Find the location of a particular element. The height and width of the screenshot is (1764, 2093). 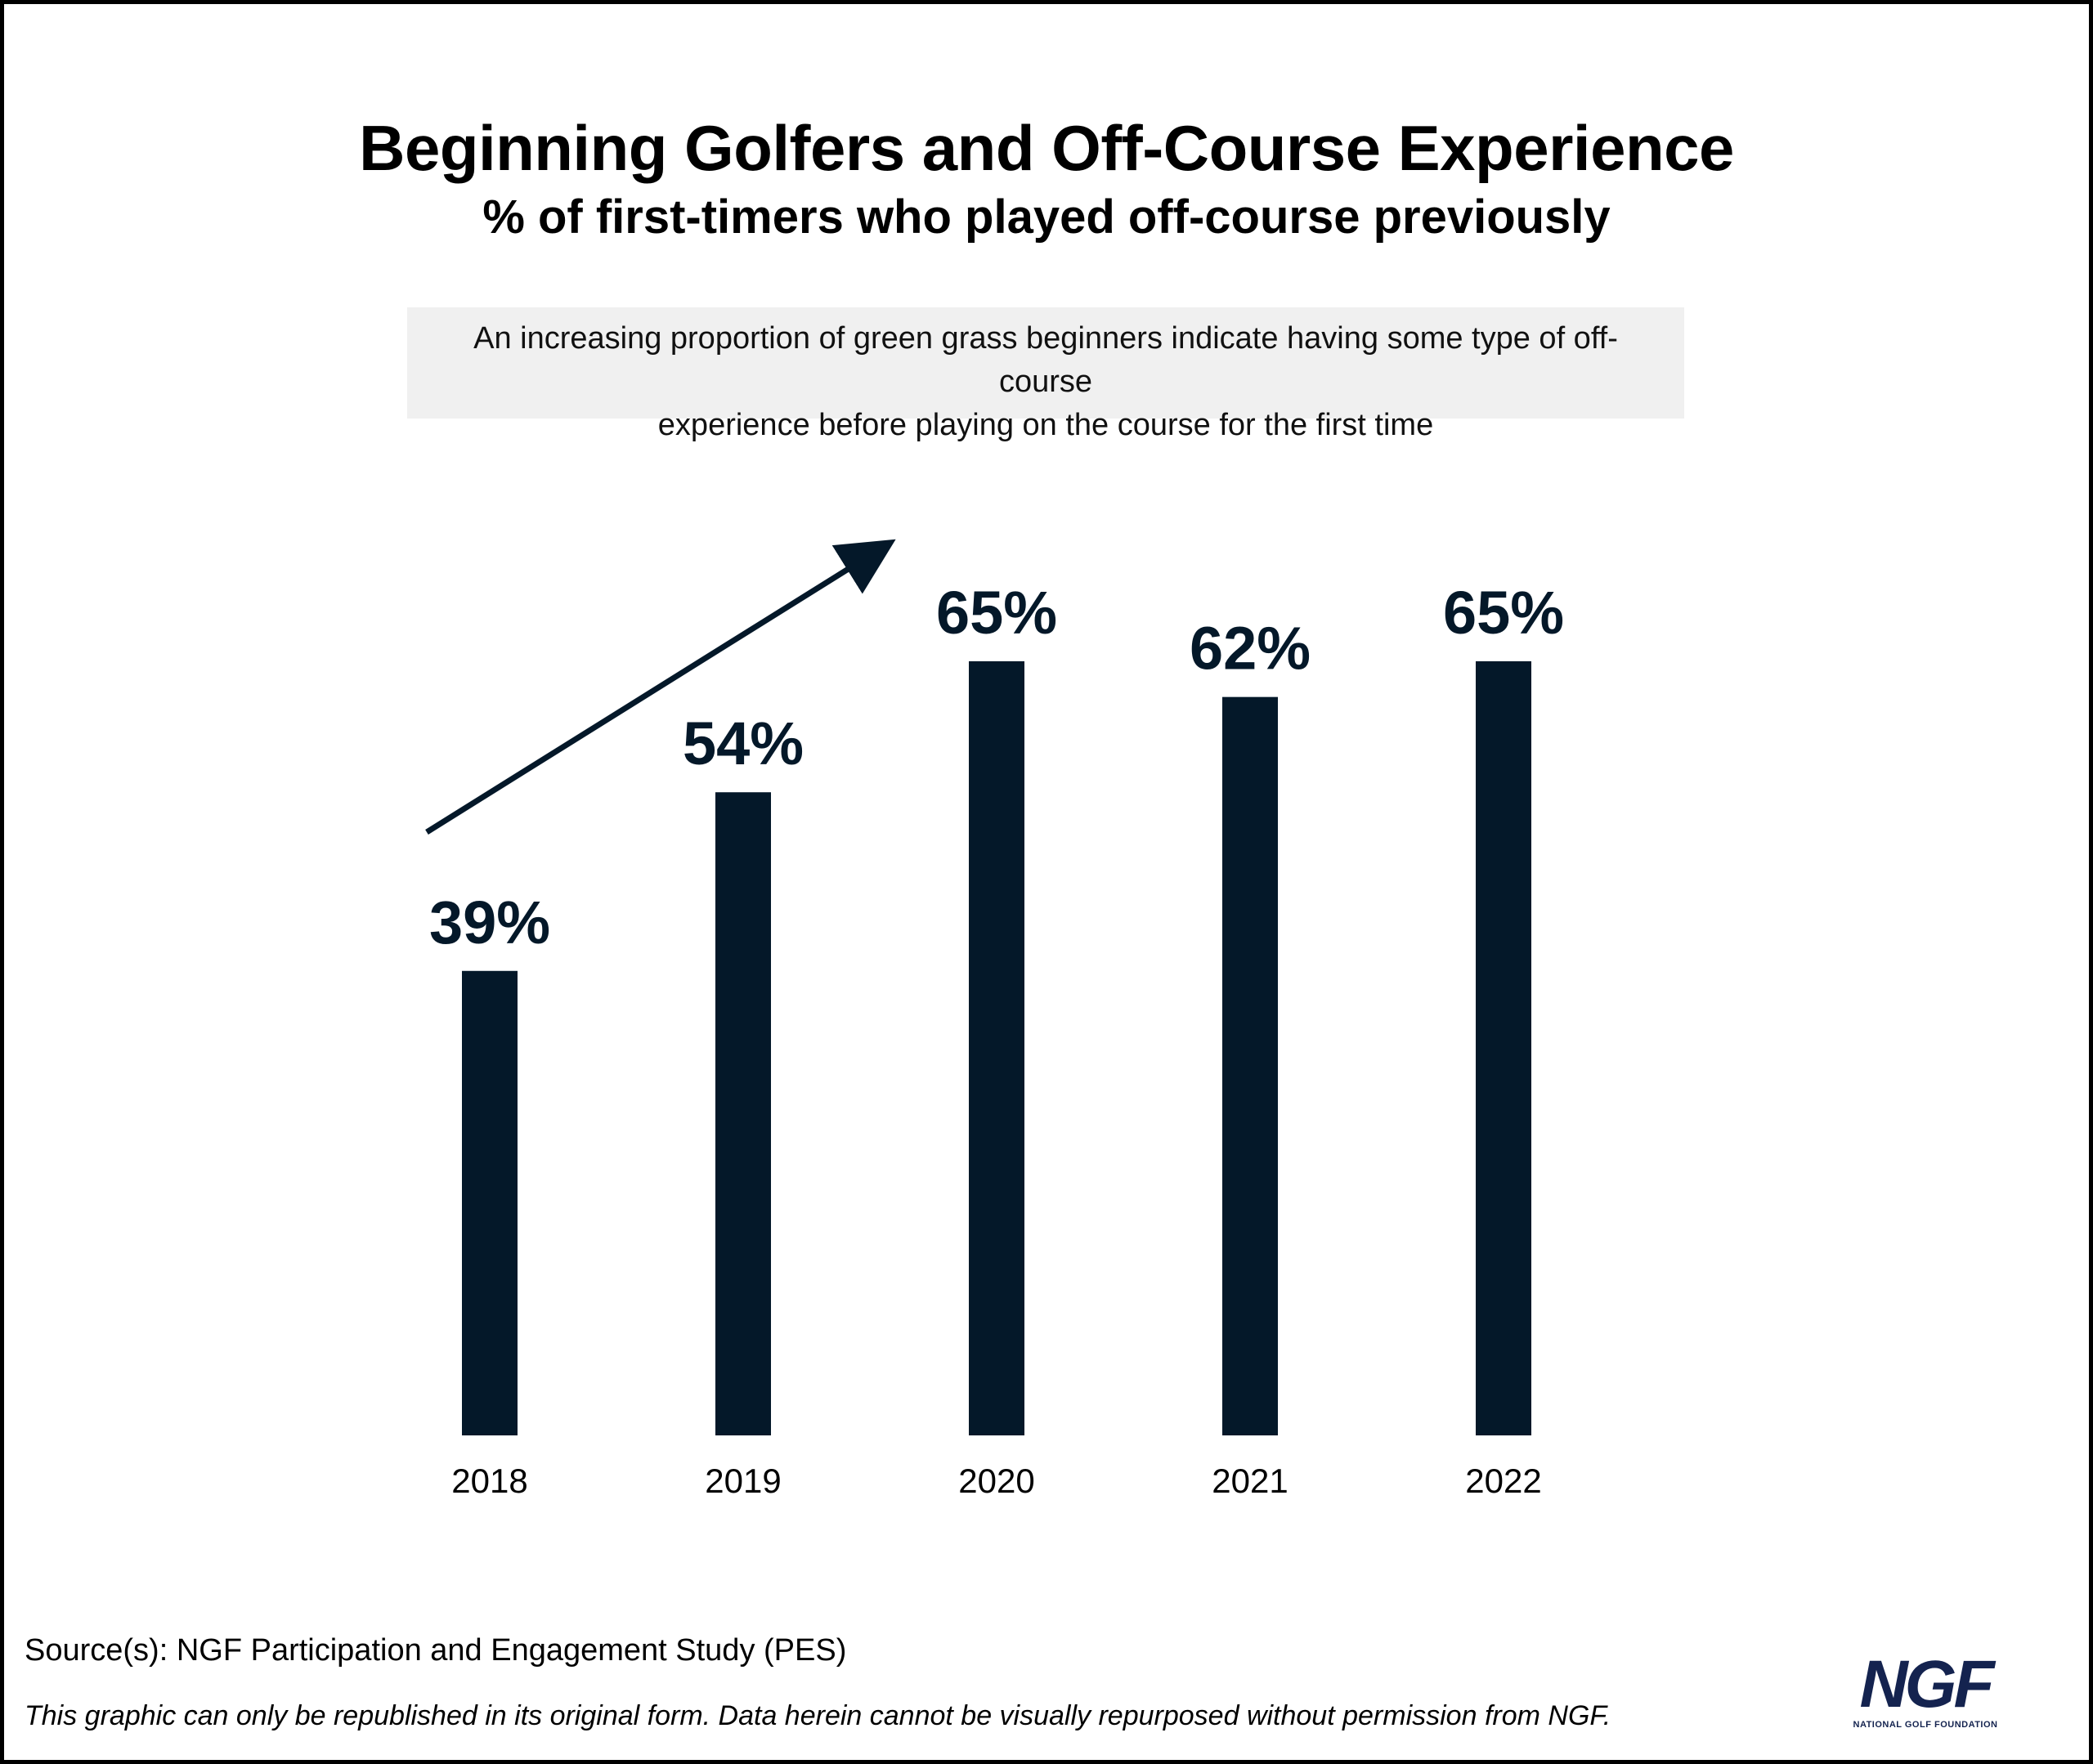

bar-2022 is located at coordinates (1504, 1048).